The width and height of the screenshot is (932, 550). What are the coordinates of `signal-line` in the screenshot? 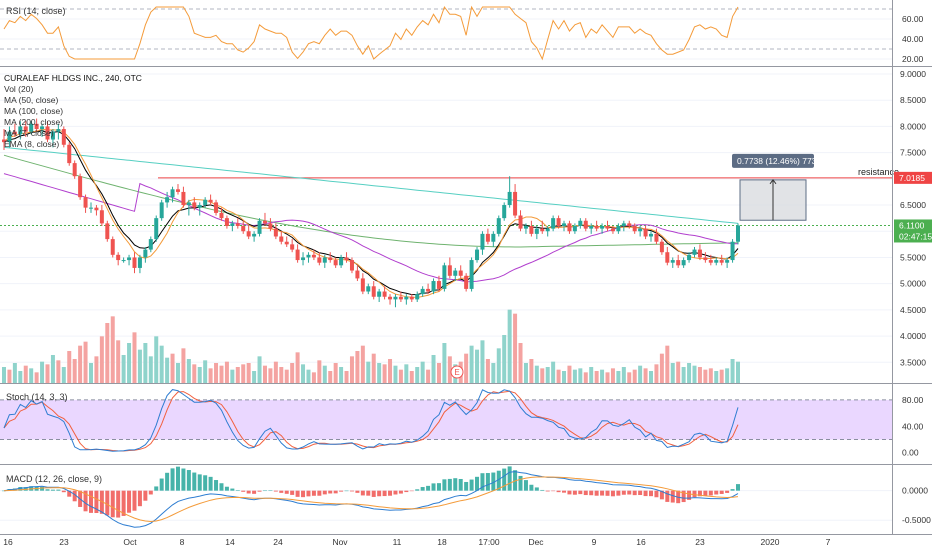 It's located at (371, 499).